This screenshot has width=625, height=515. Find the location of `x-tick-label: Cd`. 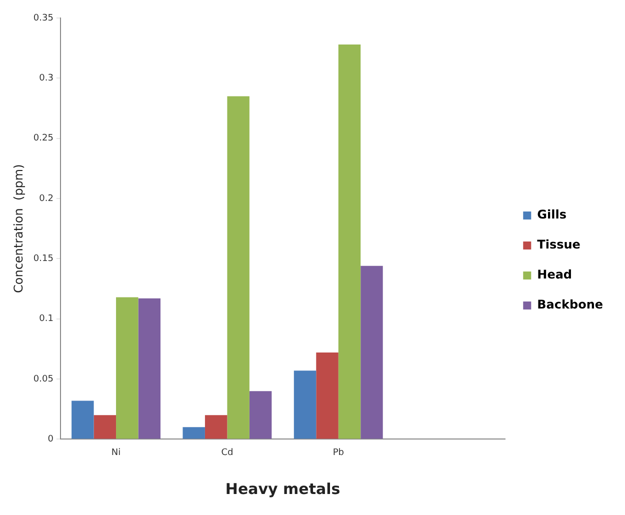

x-tick-label: Cd is located at coordinates (227, 453).